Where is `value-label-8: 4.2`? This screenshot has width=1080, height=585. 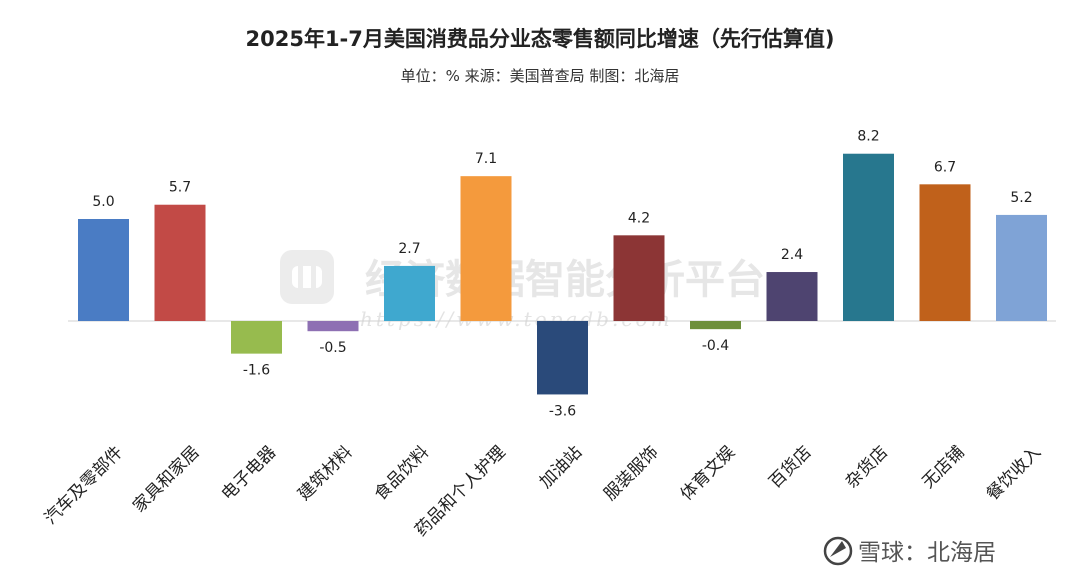 value-label-8: 4.2 is located at coordinates (639, 218).